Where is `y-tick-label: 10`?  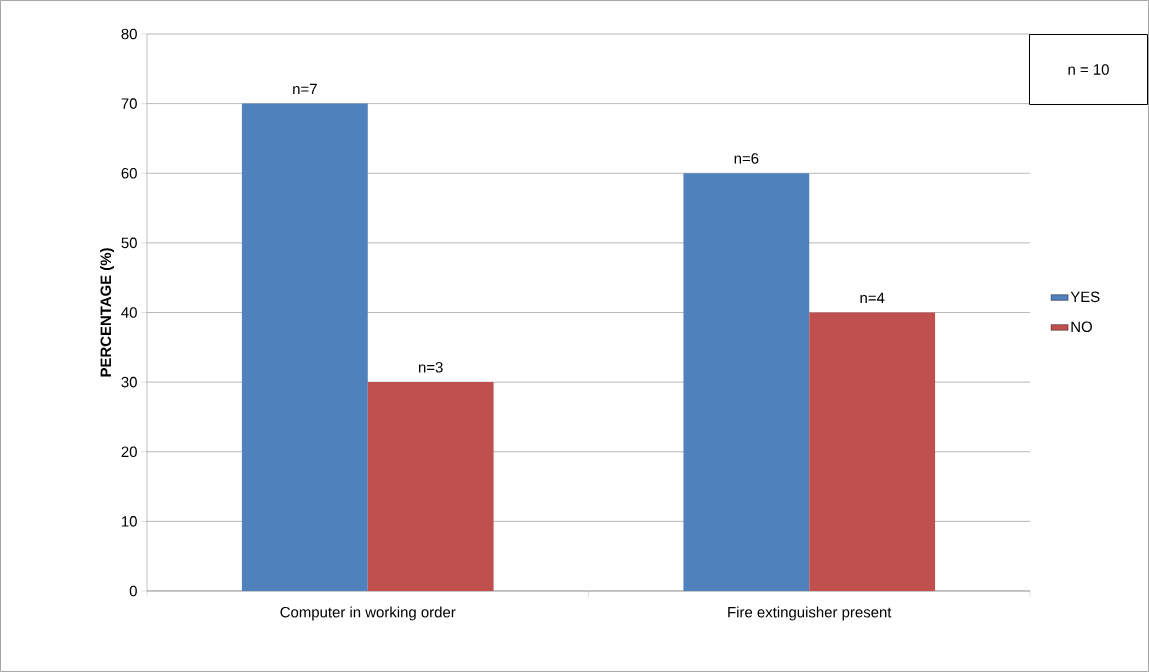 y-tick-label: 10 is located at coordinates (129, 521).